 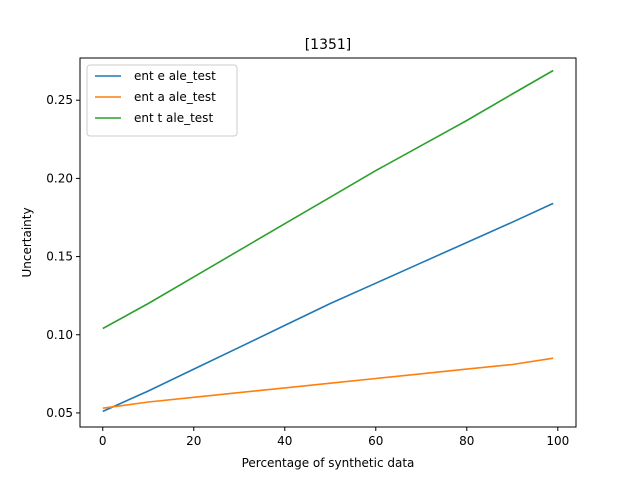 I want to click on y-axis: 0.05 0.10 0.15 0.20 0.25, so click(x=63, y=256).